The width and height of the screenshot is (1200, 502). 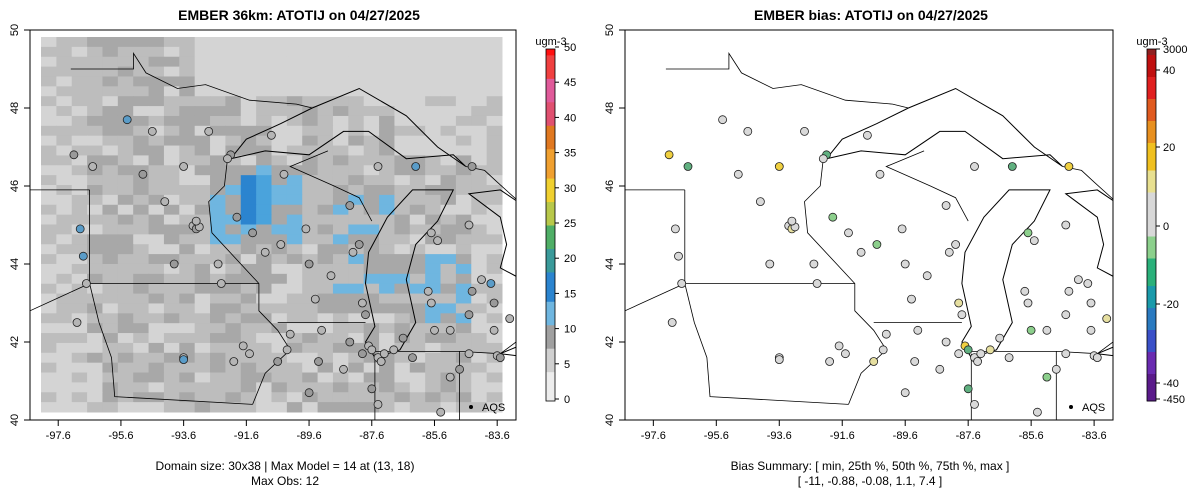 What do you see at coordinates (58, 436) in the screenshot?
I see `left-x-tick-label: -97.6` at bounding box center [58, 436].